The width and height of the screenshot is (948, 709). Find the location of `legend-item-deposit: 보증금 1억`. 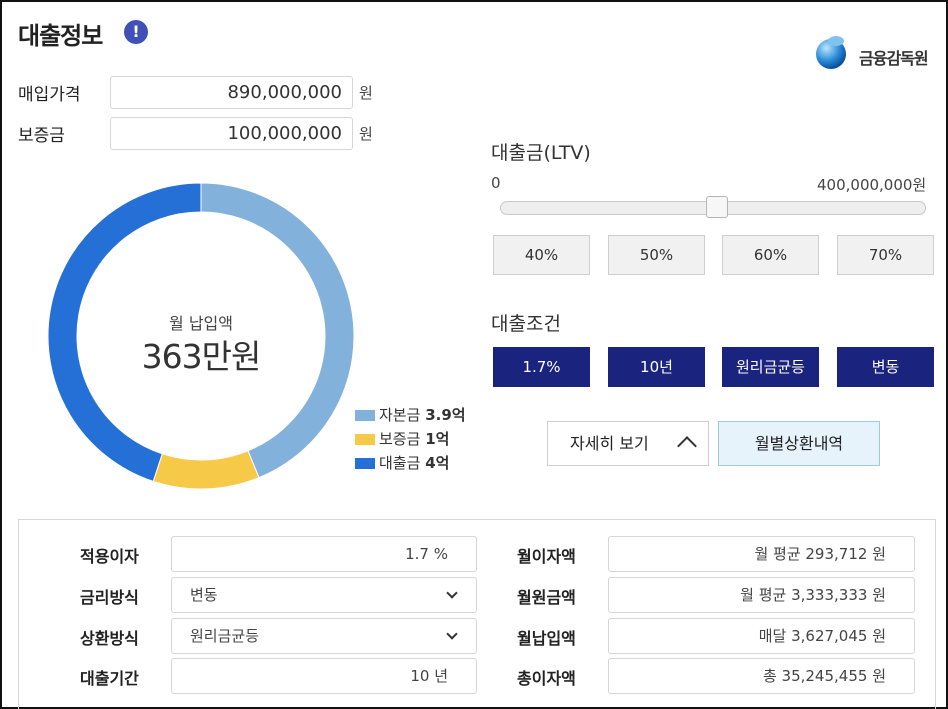

legend-item-deposit: 보증금 1억 is located at coordinates (402, 438).